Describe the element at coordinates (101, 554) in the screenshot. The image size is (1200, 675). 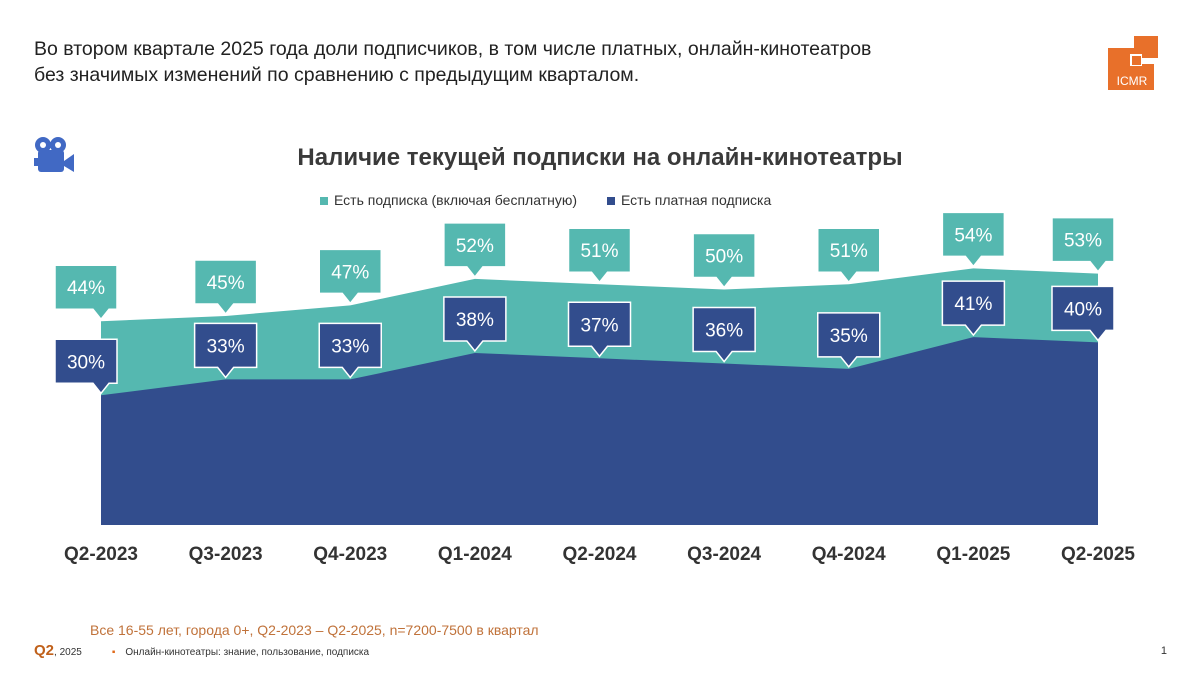
I see `x-tick-label: Q2-2023` at that location.